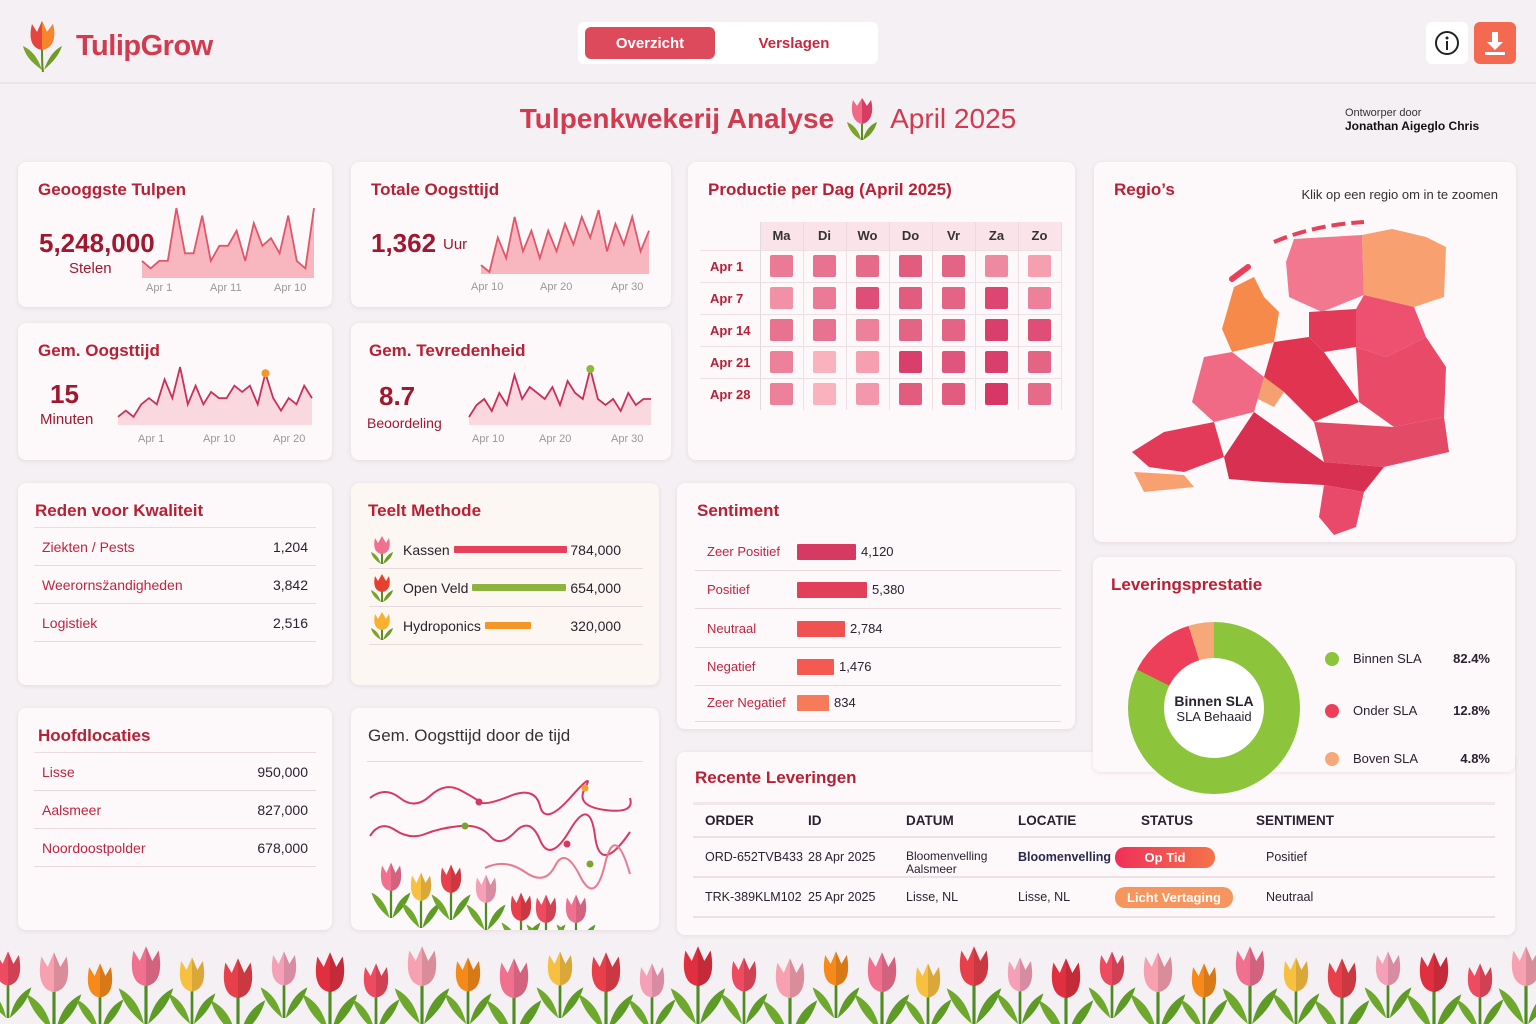 This screenshot has width=1536, height=1024. What do you see at coordinates (878, 552) in the screenshot?
I see `sentiment-row: Zeer Positief 4,120` at bounding box center [878, 552].